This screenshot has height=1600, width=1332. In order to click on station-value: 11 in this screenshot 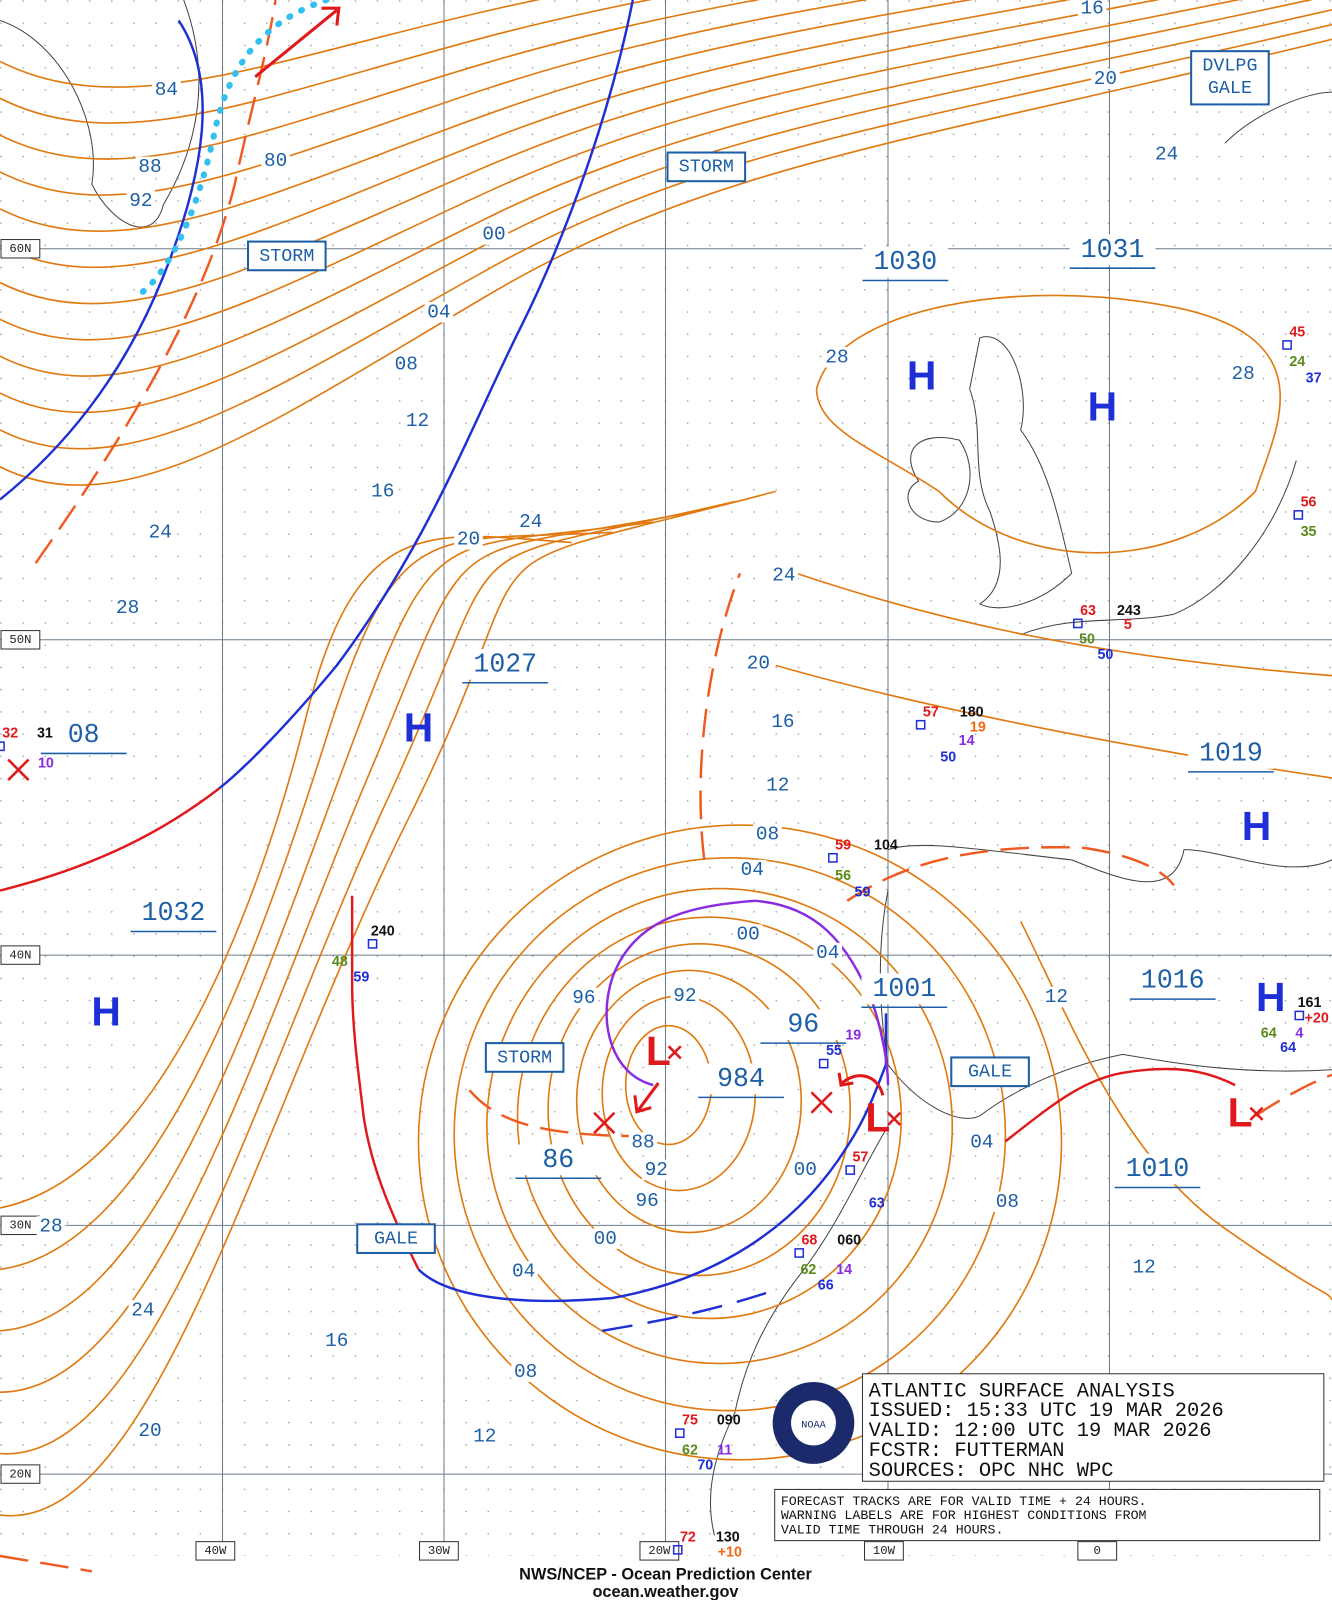, I will do `click(724, 1450)`.